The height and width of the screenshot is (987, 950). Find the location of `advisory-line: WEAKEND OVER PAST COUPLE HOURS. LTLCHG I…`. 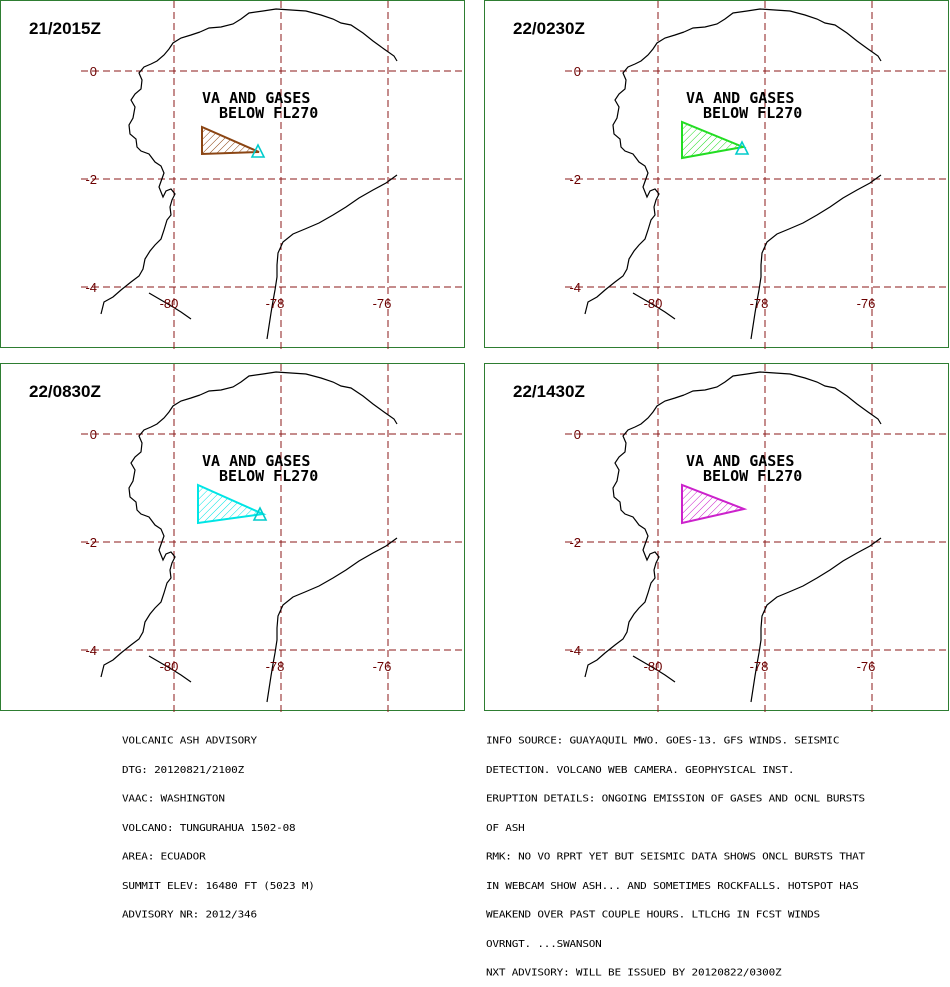

advisory-line: WEAKEND OVER PAST COUPLE HOURS. LTLCHG I… is located at coordinates (653, 914).